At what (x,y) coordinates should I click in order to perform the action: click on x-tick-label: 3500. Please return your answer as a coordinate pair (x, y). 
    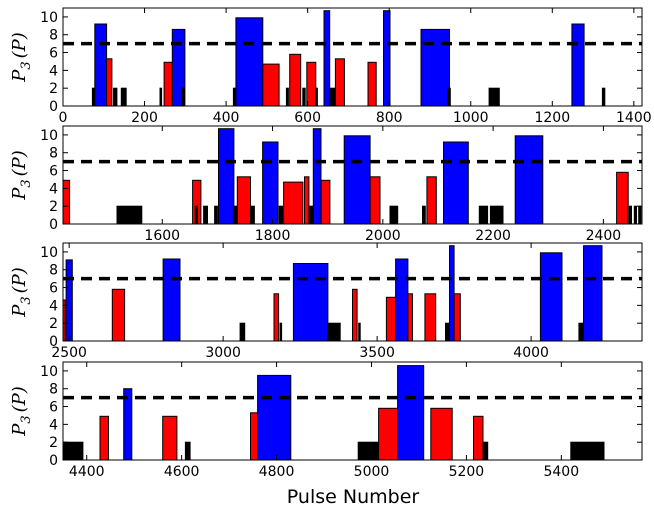
    Looking at the image, I should click on (377, 353).